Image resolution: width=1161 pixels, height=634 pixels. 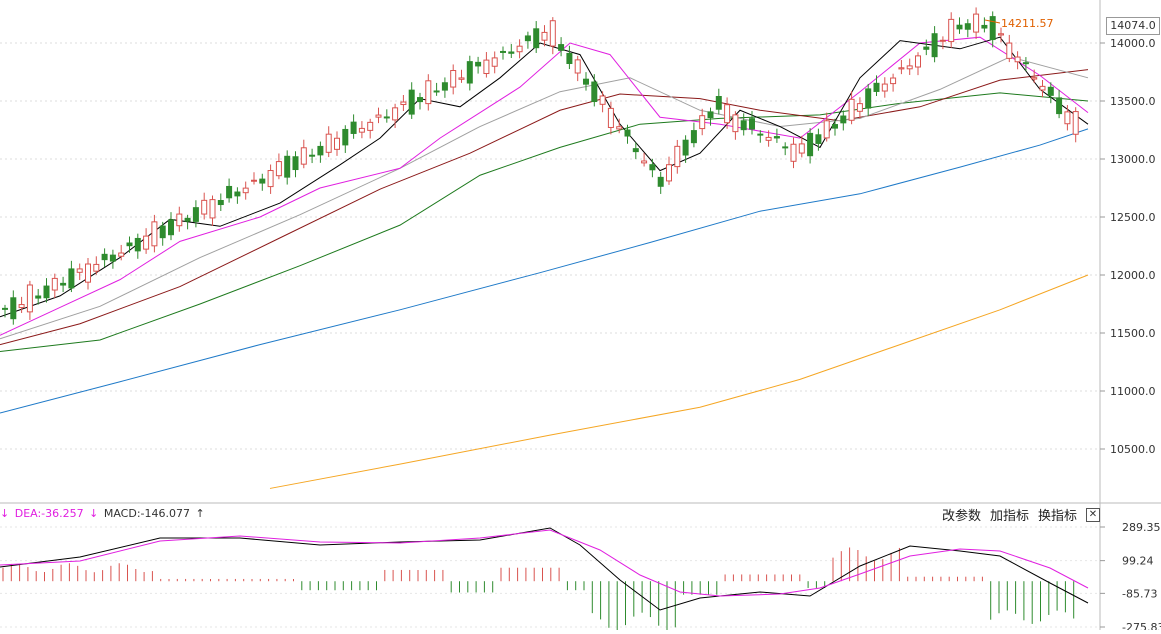 What do you see at coordinates (1133, 449) in the screenshot?
I see `price-tick-label: 10500.0` at bounding box center [1133, 449].